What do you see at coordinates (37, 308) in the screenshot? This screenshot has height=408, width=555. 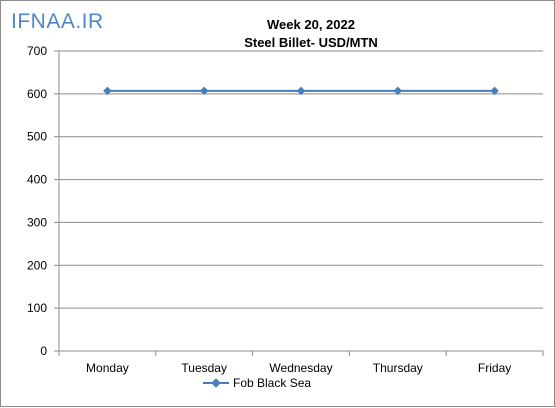 I see `y-tick-label-100: 100` at bounding box center [37, 308].